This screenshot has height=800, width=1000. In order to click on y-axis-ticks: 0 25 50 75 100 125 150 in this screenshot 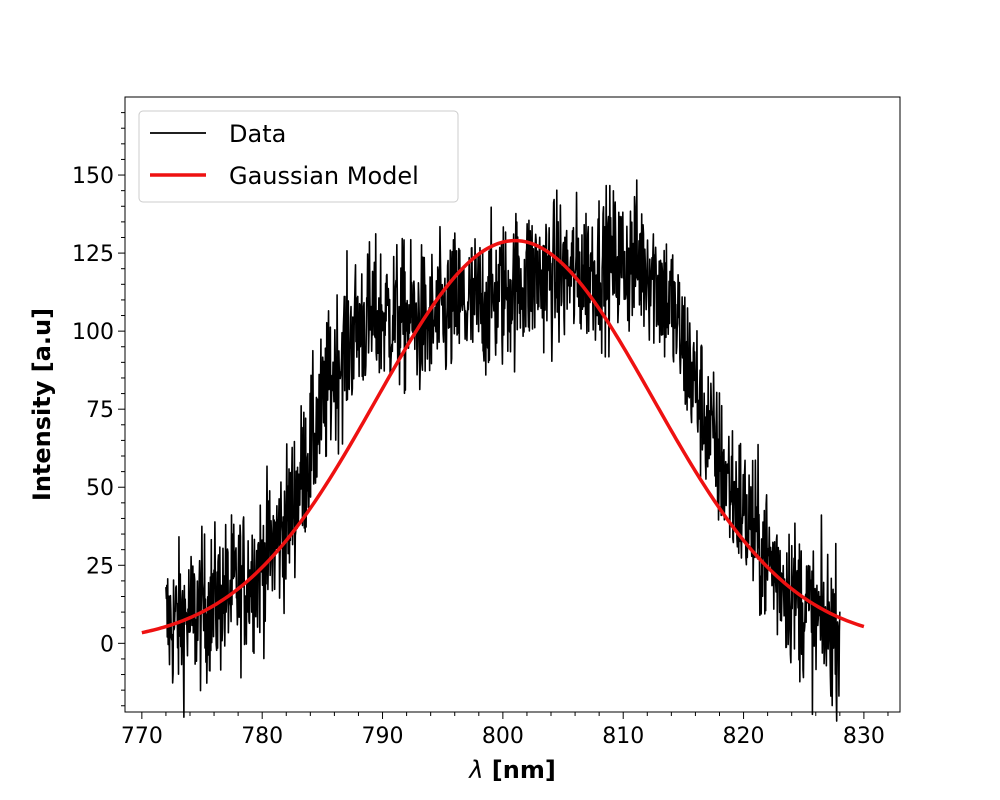, I will do `click(98, 409)`.